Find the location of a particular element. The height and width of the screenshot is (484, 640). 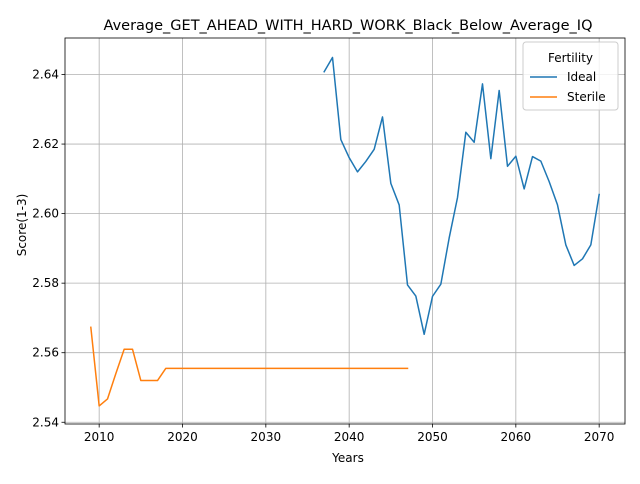

x-tick-label: 2060 is located at coordinates (516, 437).